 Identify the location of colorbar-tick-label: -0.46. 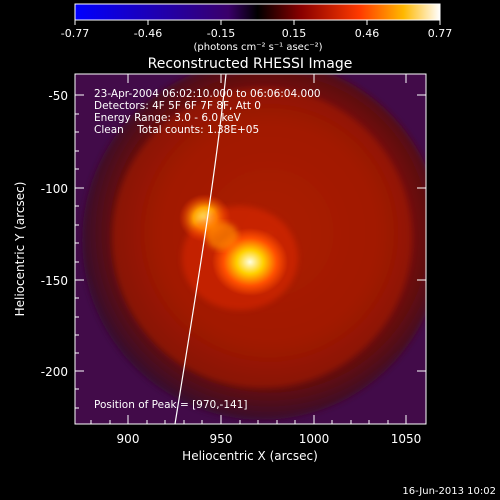
(148, 33).